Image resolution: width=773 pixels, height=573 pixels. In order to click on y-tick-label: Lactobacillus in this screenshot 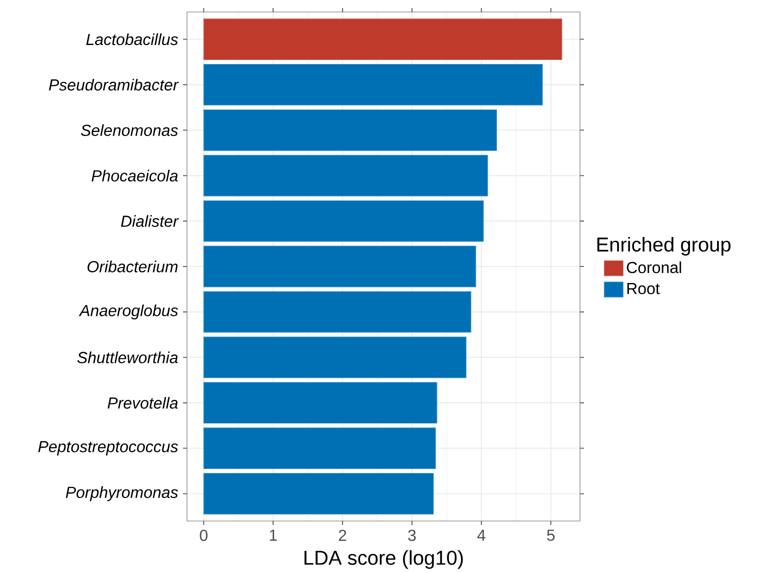, I will do `click(132, 39)`.